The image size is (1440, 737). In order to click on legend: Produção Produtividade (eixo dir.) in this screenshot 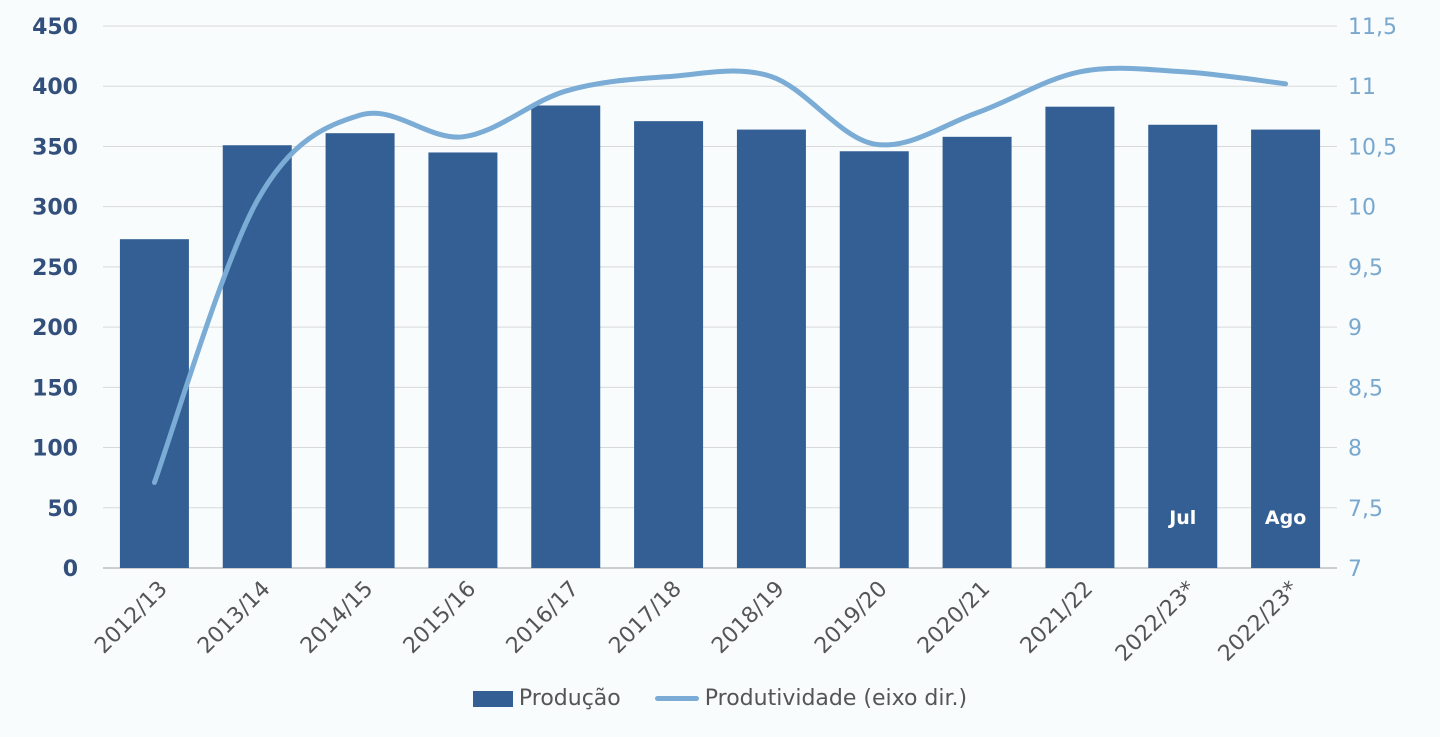, I will do `click(720, 698)`.